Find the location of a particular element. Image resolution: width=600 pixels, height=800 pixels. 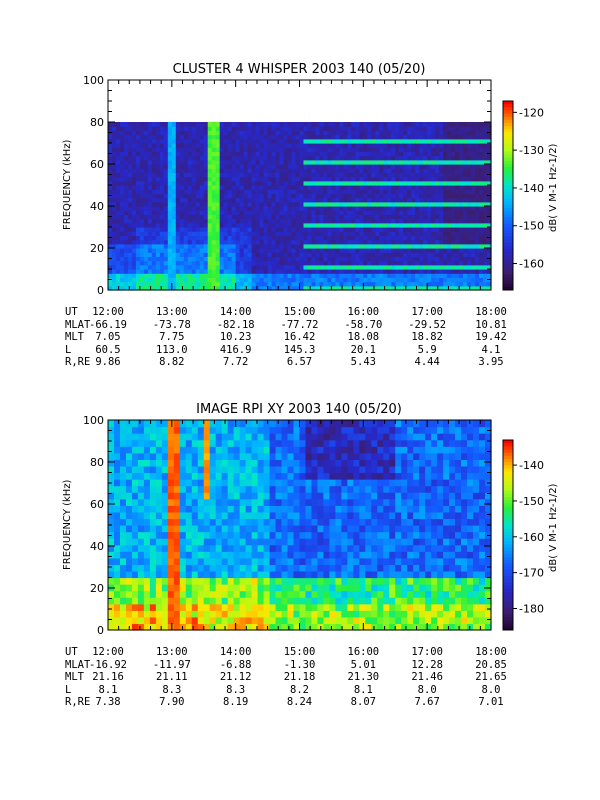

eph-value-l: 8.1 is located at coordinates (108, 689).